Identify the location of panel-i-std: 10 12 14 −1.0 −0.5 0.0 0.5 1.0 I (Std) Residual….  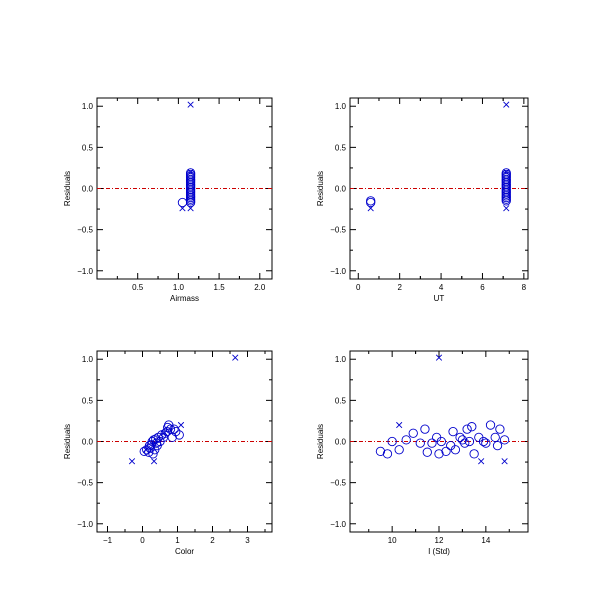
(422, 453).